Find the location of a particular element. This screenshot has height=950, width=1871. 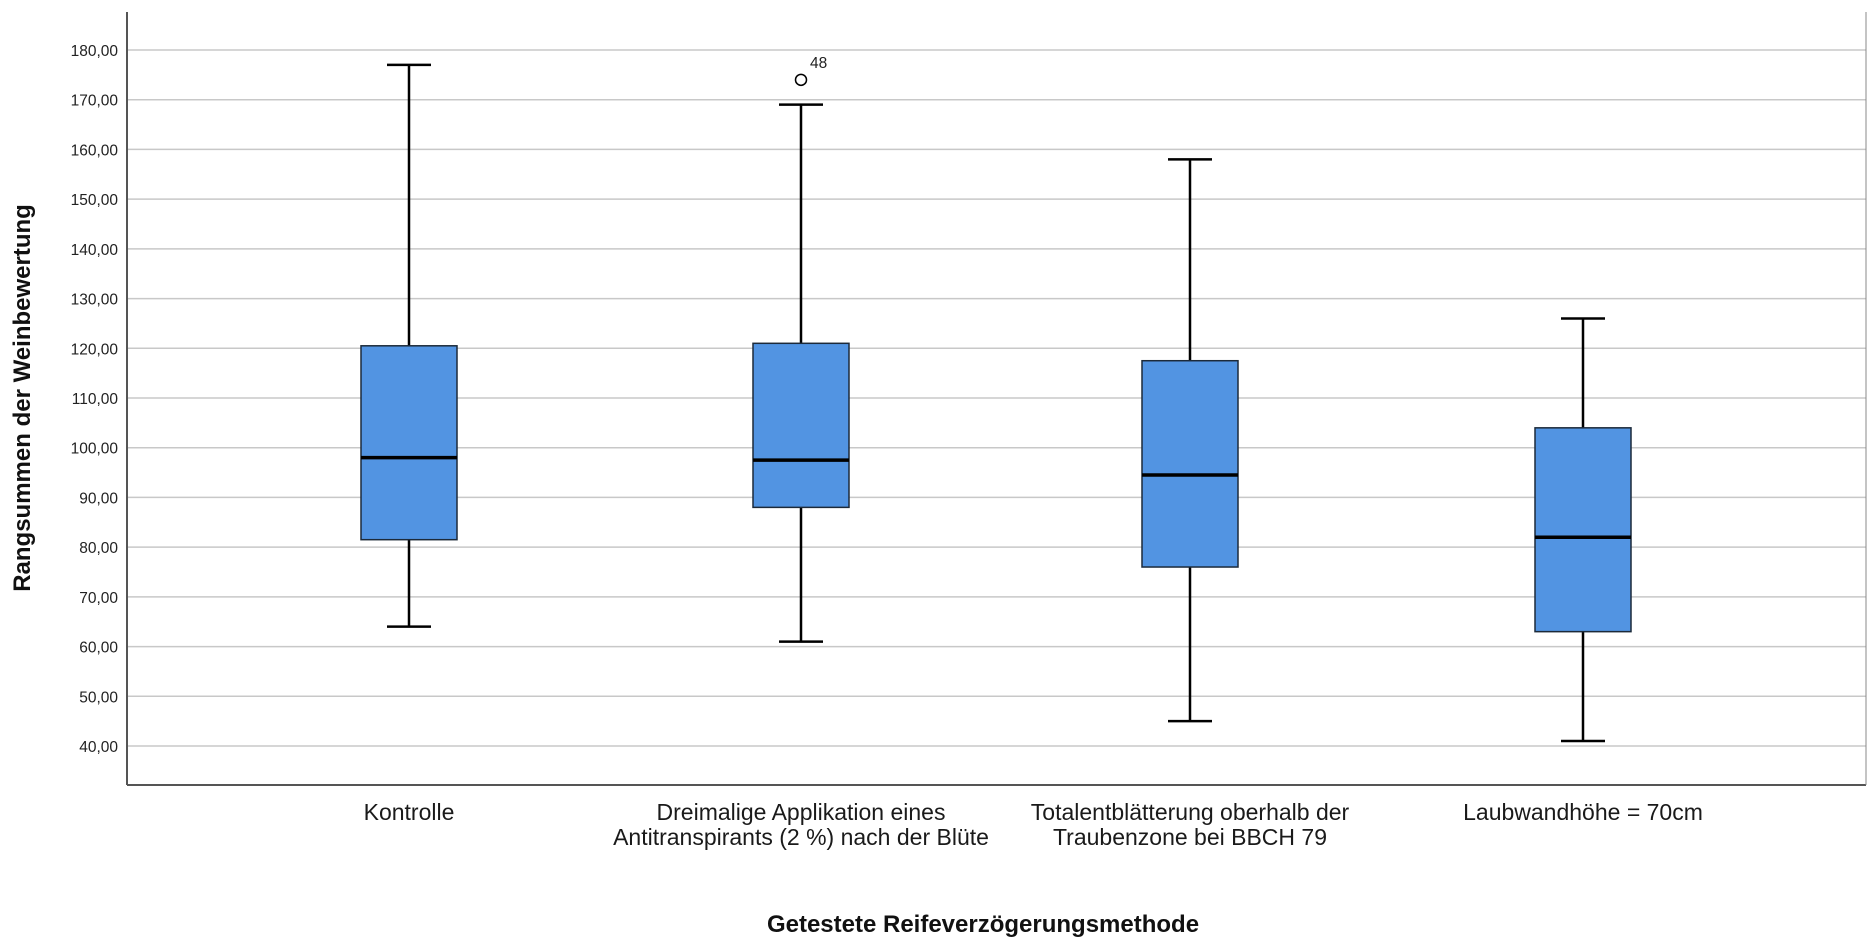

y-tick-label: 110,00 is located at coordinates (95, 399).